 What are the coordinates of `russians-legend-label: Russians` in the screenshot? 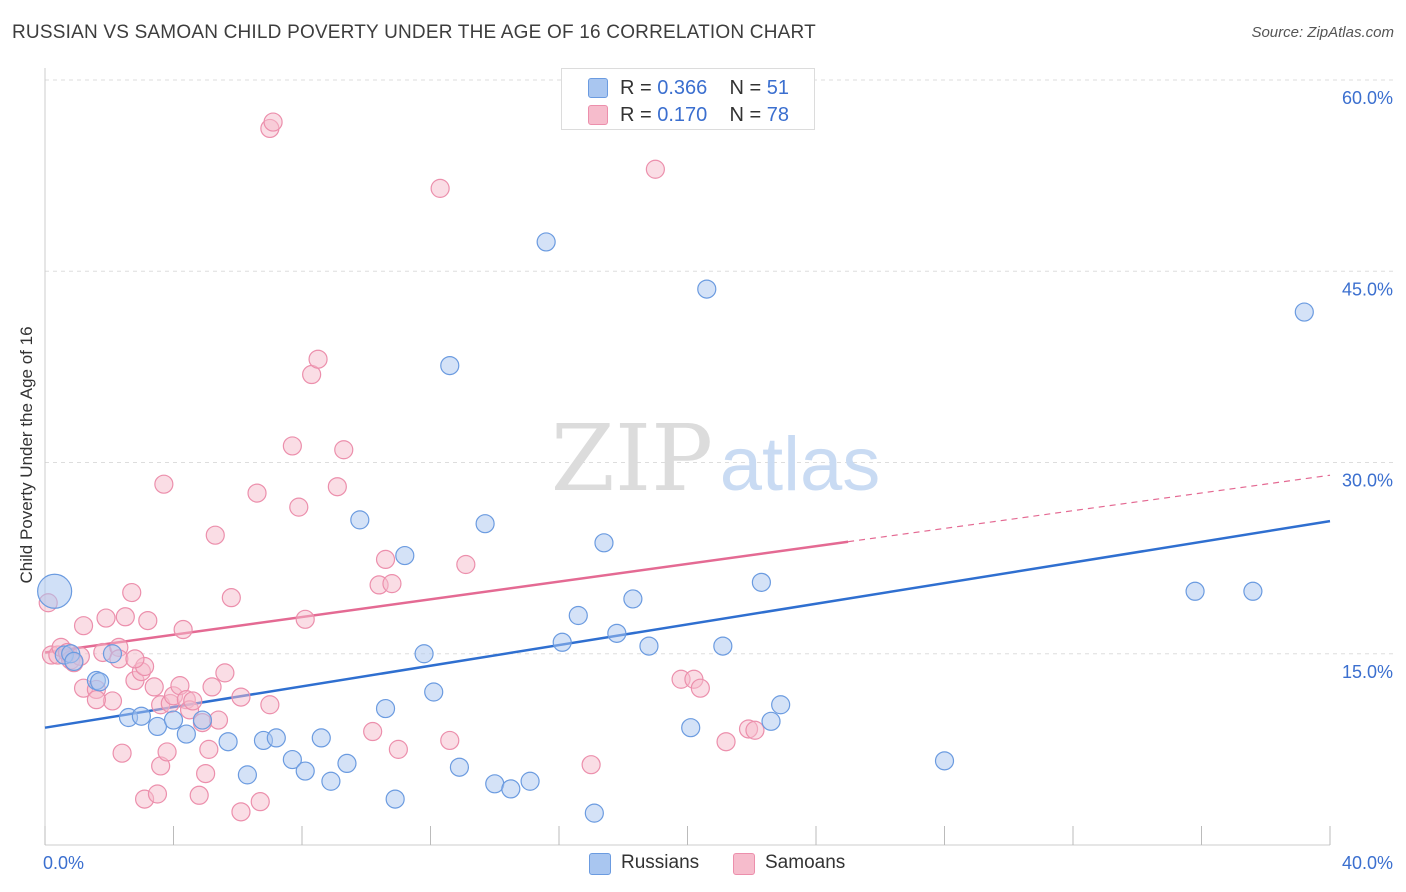 It's located at (660, 862).